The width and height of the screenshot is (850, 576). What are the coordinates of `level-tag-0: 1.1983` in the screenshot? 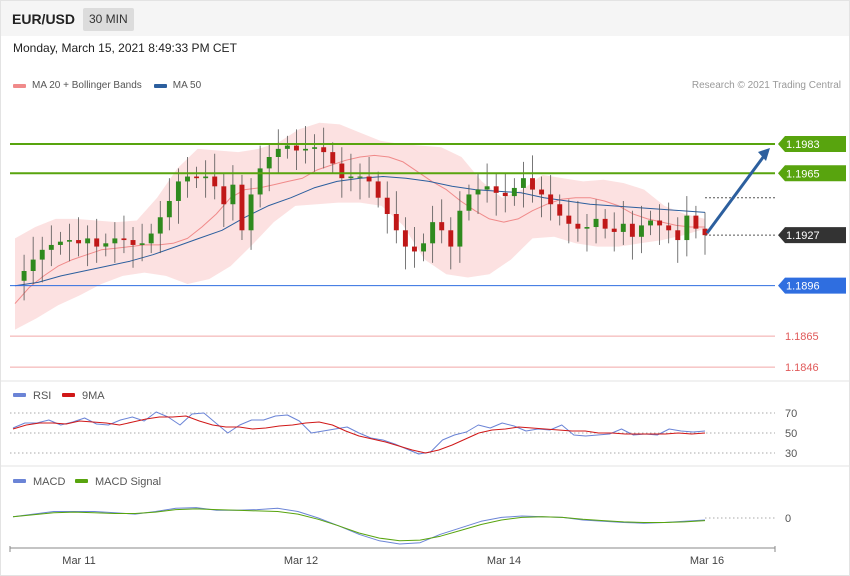 It's located at (803, 145).